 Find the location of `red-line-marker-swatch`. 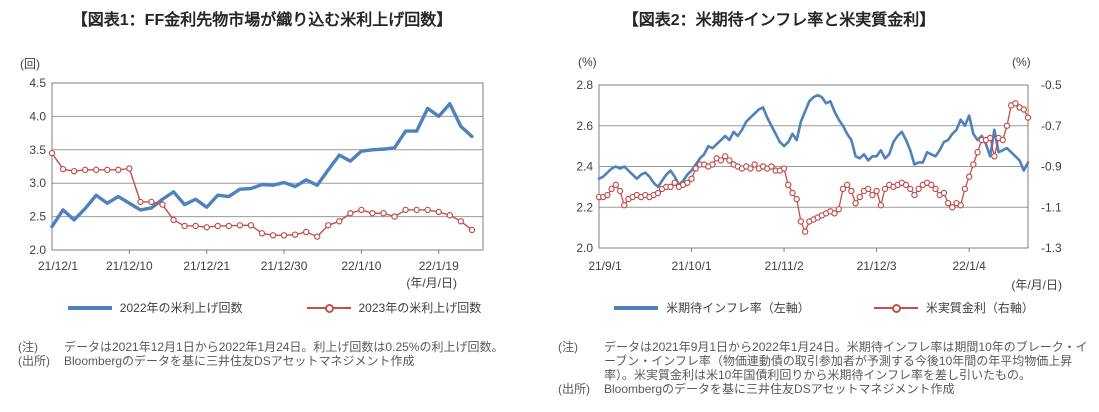

red-line-marker-swatch is located at coordinates (895, 308).